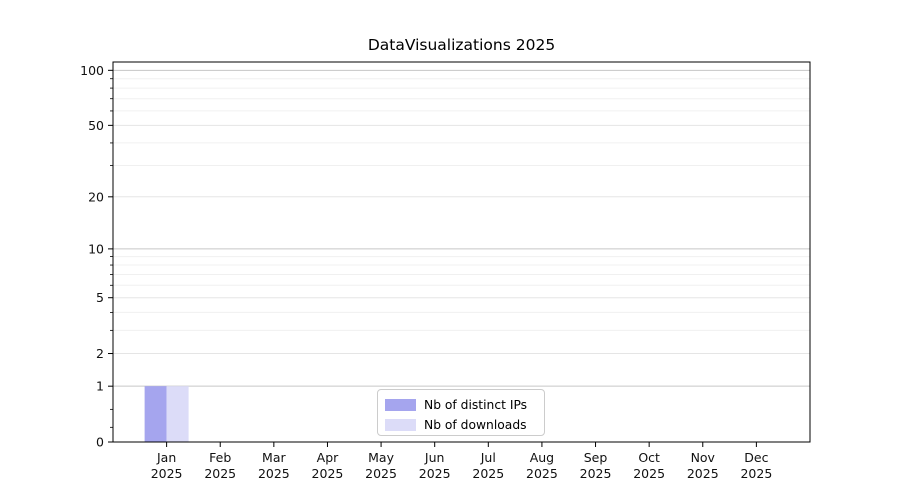  Describe the element at coordinates (542, 457) in the screenshot. I see `x-tick-label-month: Aug` at that location.